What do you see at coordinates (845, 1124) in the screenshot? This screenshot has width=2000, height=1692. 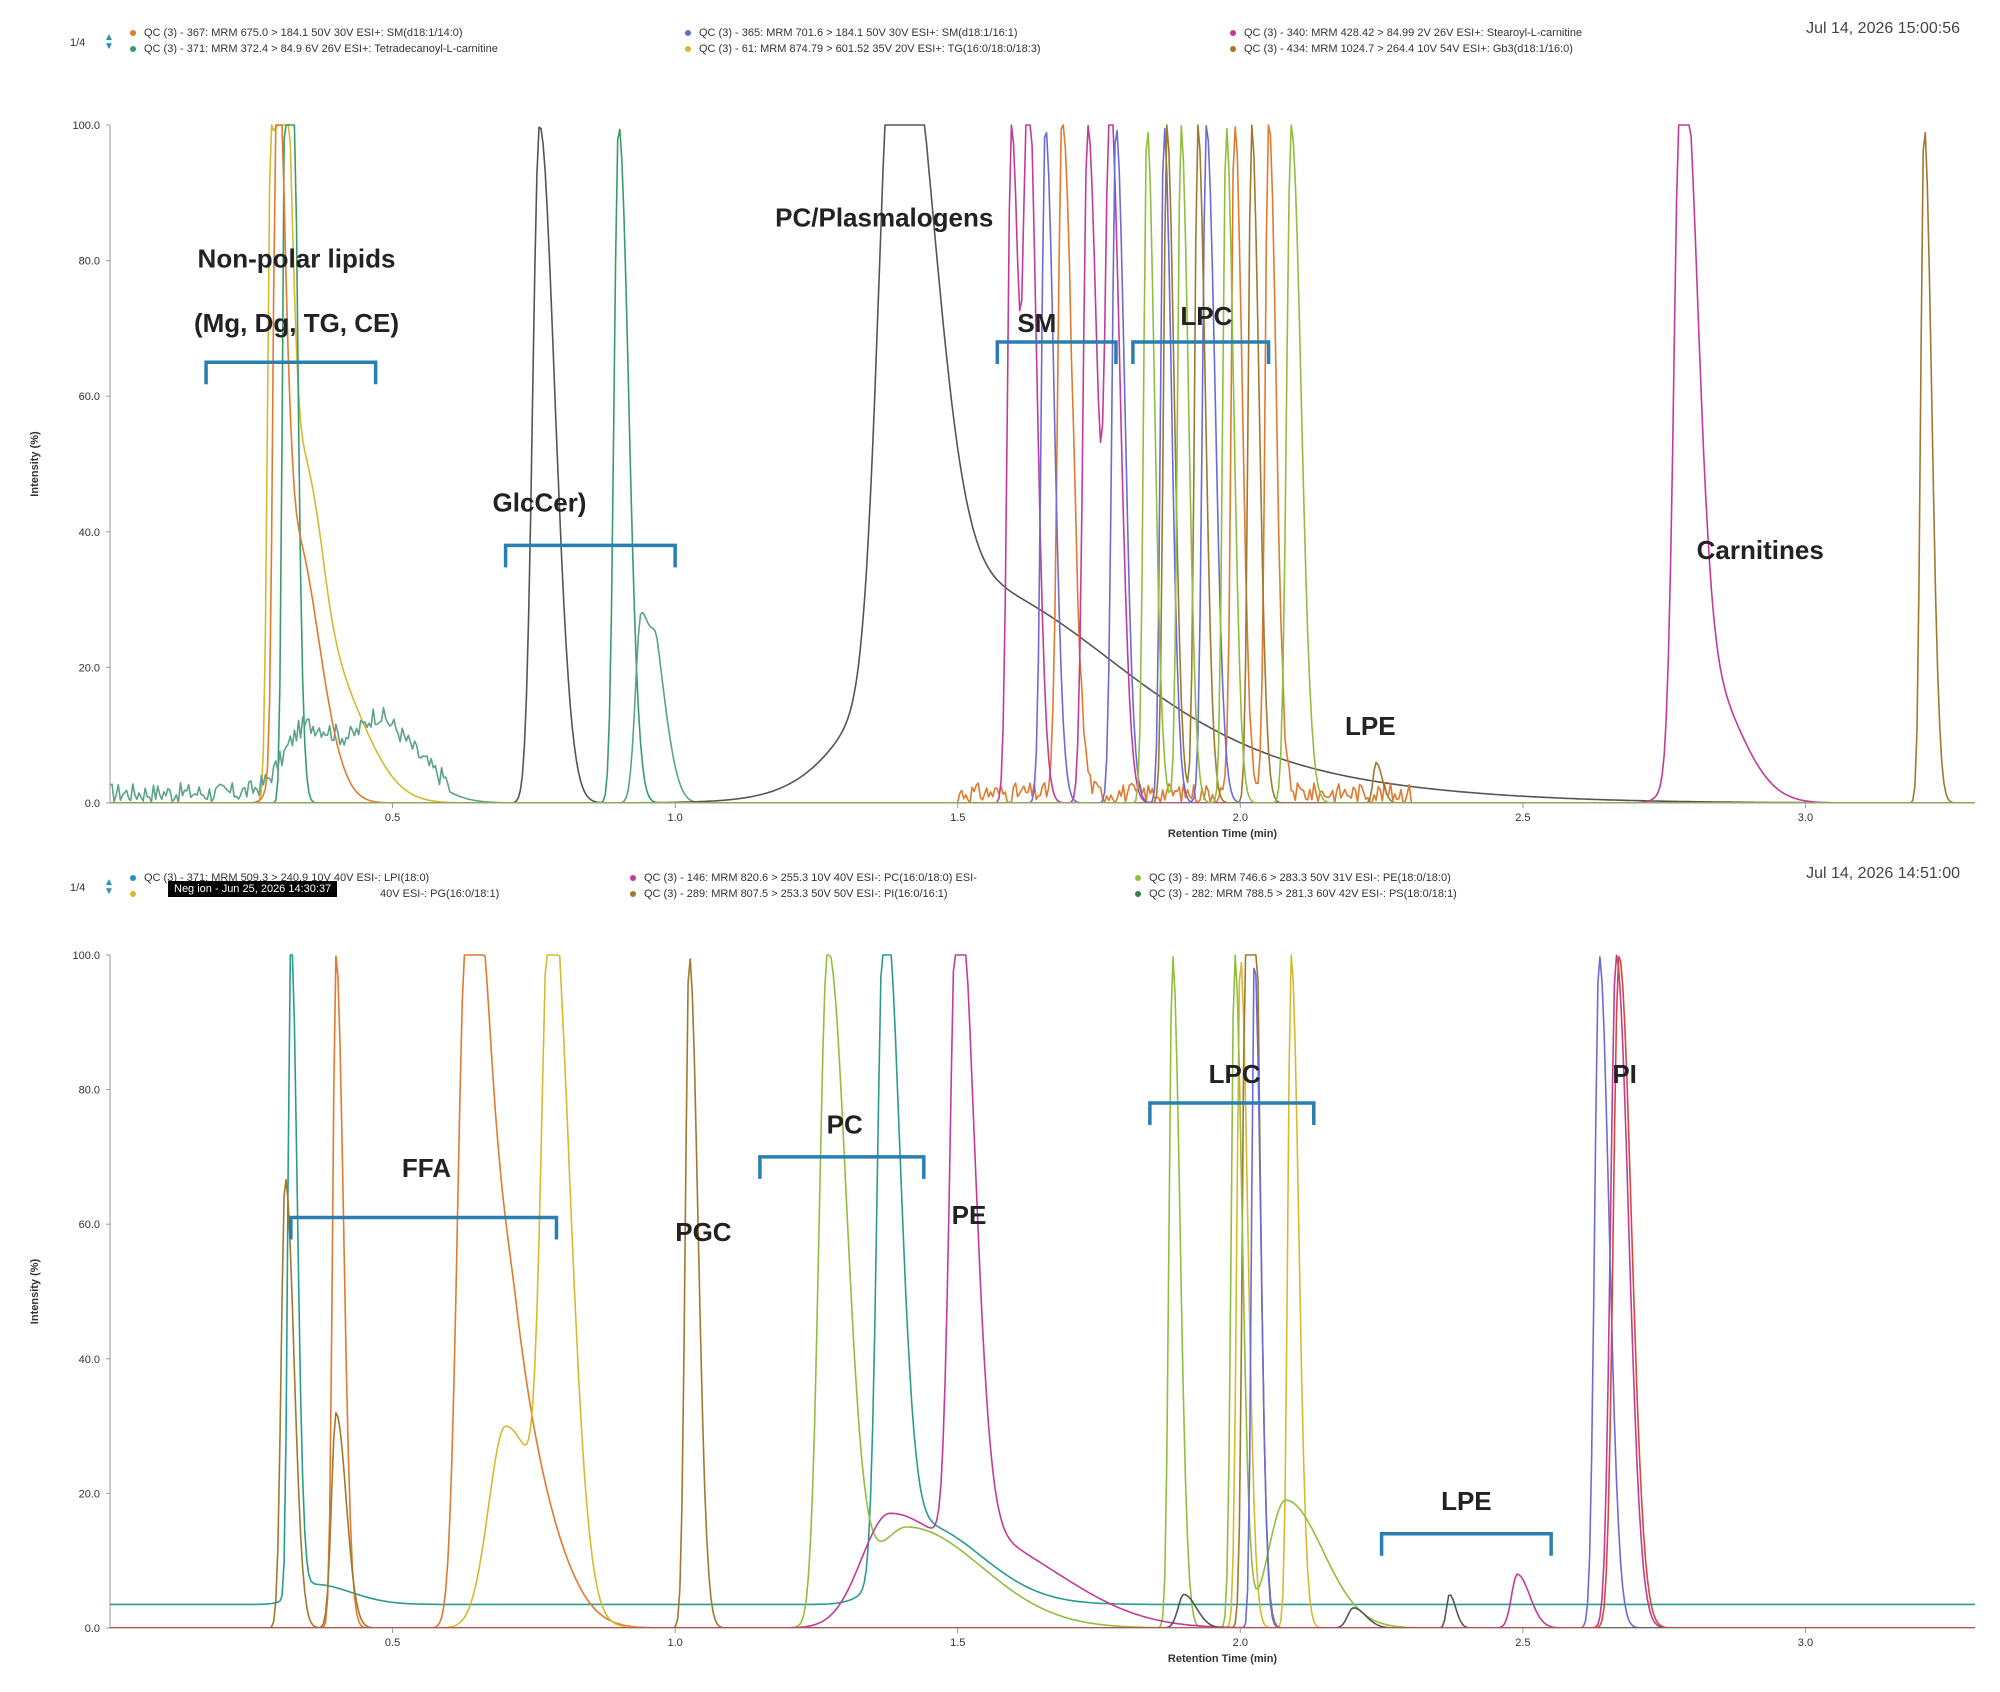 I see `annotation-label: PC` at bounding box center [845, 1124].